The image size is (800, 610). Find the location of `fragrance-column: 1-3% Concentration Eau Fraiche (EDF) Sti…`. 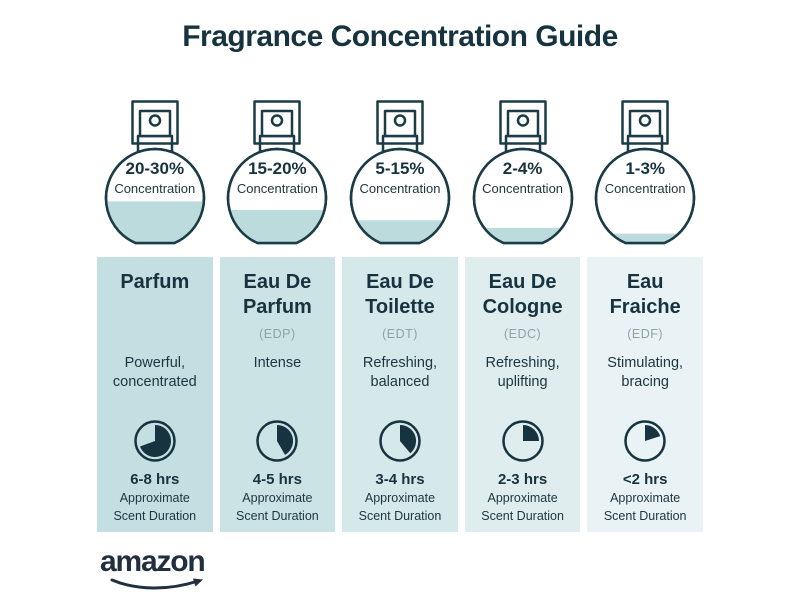

fragrance-column: 1-3% Concentration Eau Fraiche (EDF) Sti… is located at coordinates (645, 316).